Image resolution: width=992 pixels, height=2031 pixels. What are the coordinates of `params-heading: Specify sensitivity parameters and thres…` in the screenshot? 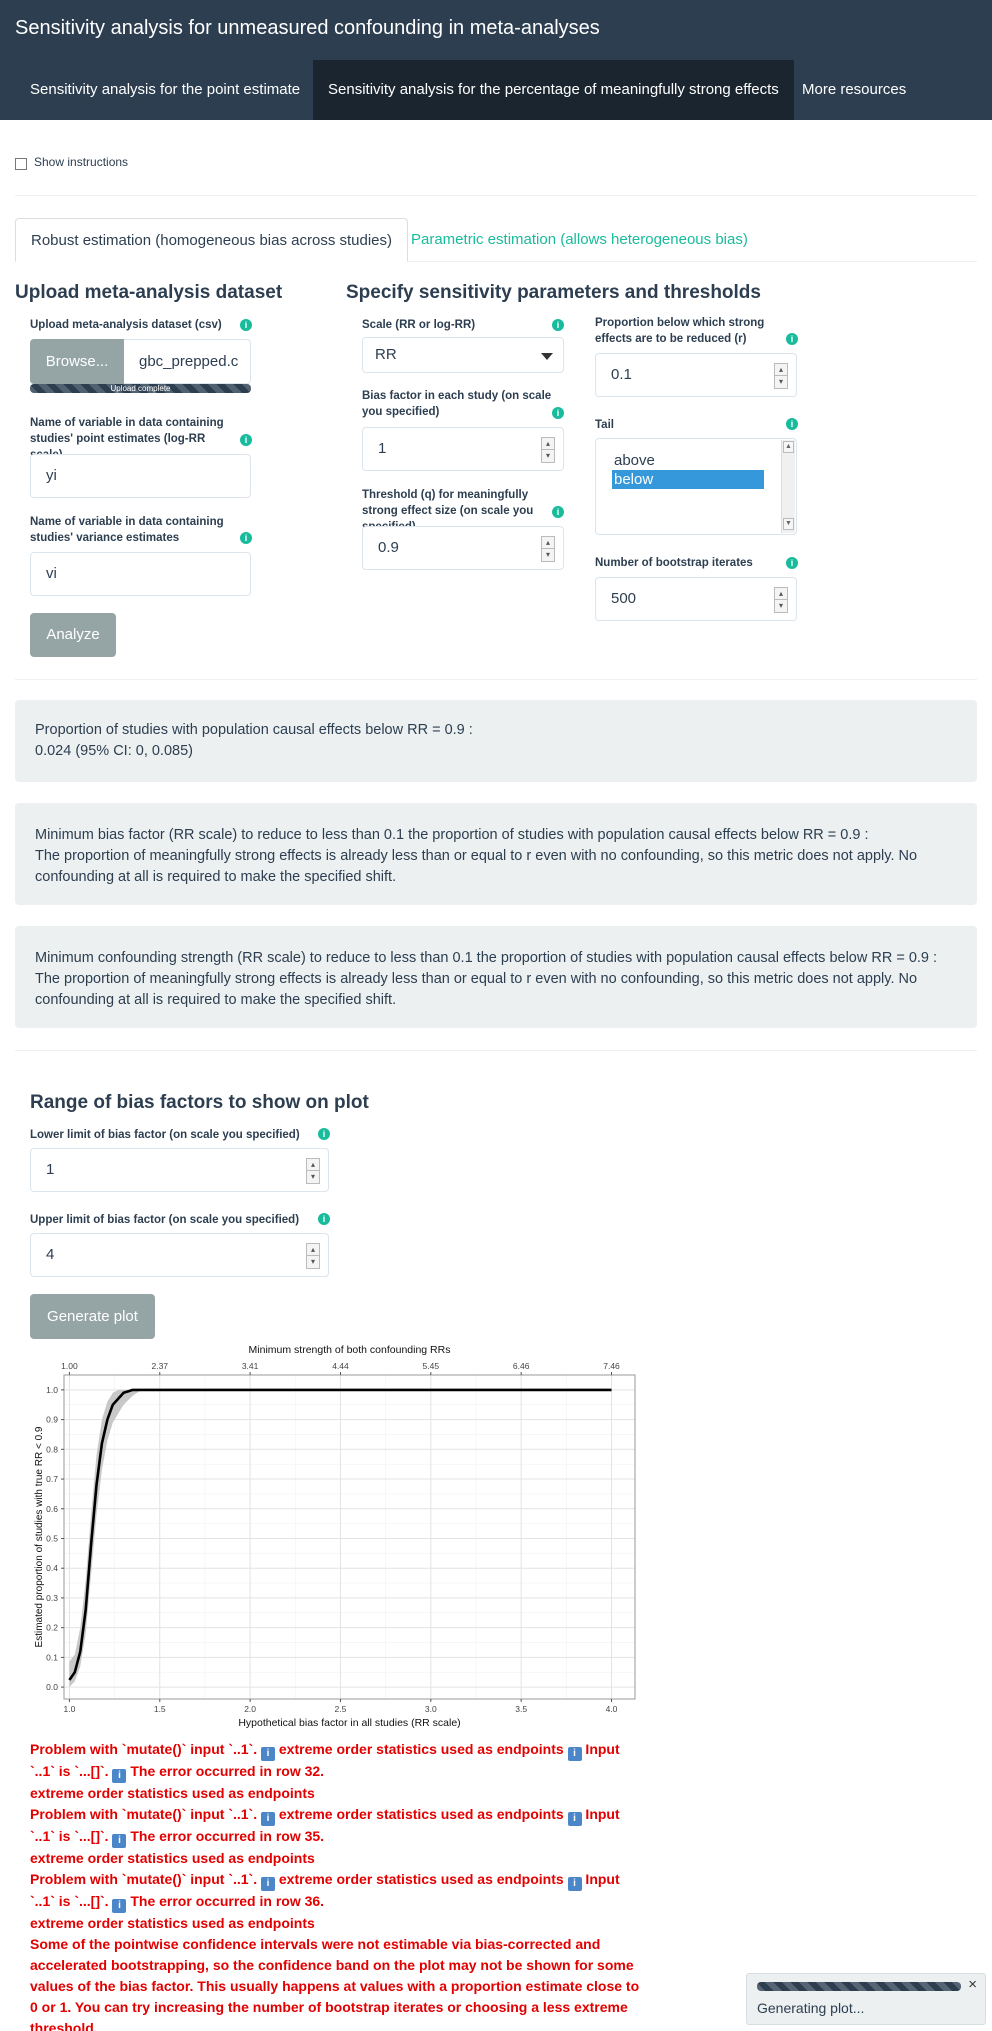 It's located at (553, 292).